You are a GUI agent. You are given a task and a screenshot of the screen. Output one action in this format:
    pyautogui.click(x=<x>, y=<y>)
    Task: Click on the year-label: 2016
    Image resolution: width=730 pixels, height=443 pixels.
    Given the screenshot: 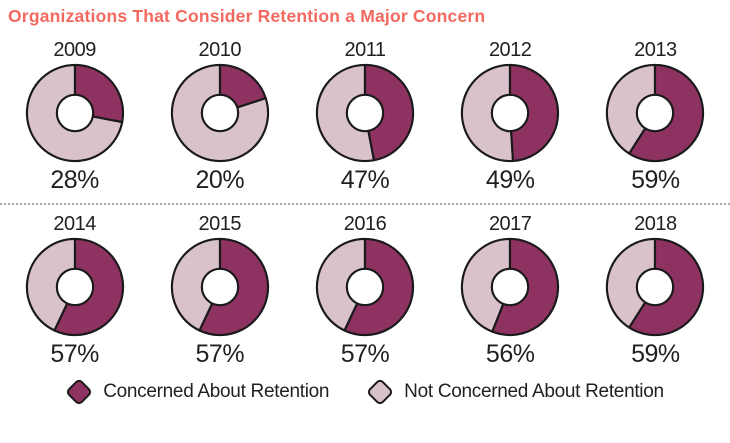 What is the action you would take?
    pyautogui.click(x=365, y=224)
    